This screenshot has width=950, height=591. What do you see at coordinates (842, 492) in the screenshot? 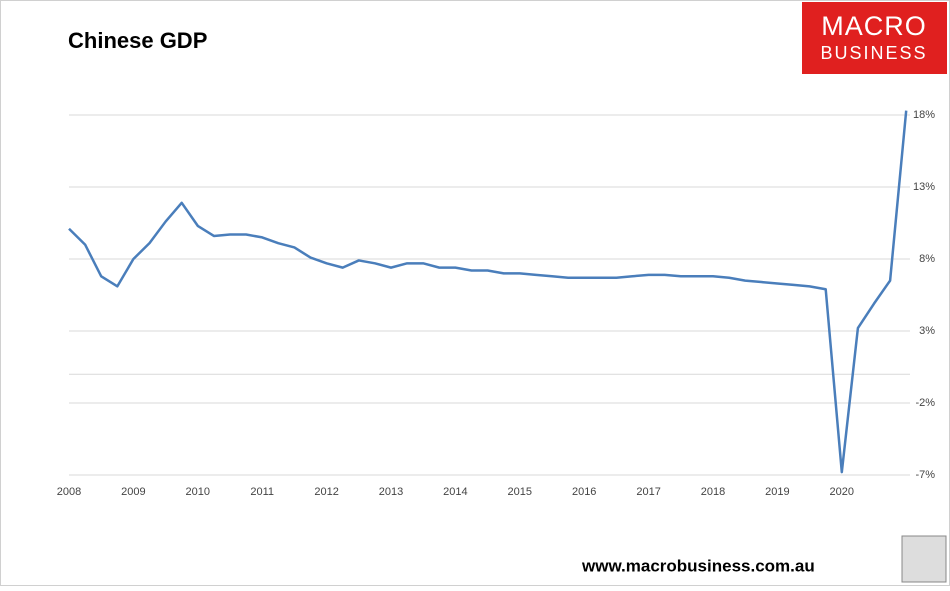
I see `x-tick-label: 2020` at bounding box center [842, 492].